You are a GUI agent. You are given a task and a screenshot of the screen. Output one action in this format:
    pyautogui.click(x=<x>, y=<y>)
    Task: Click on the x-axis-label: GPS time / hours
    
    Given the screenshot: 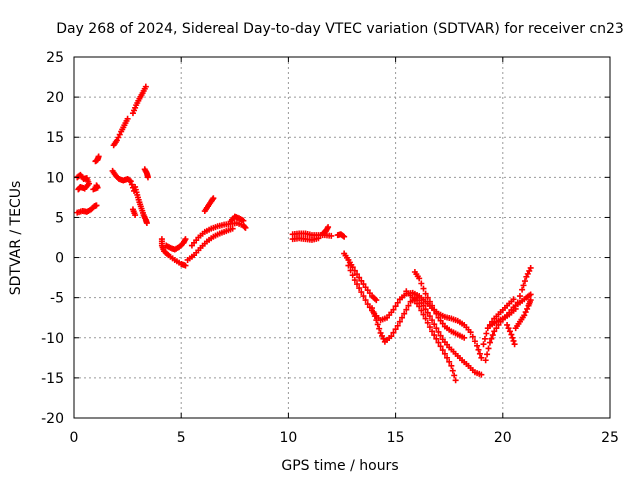 What is the action you would take?
    pyautogui.click(x=339, y=466)
    